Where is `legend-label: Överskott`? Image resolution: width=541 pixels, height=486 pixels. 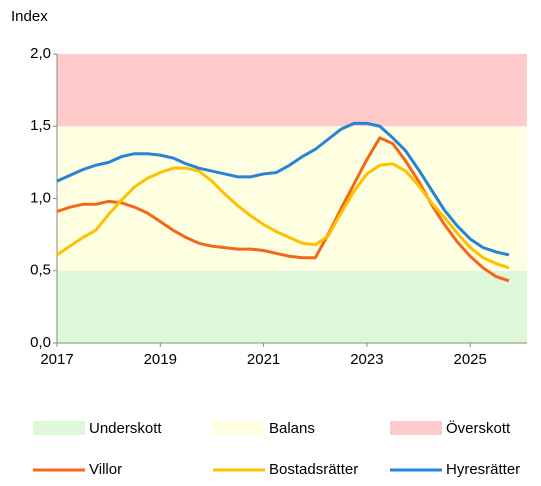
legend-label: Överskott is located at coordinates (478, 428).